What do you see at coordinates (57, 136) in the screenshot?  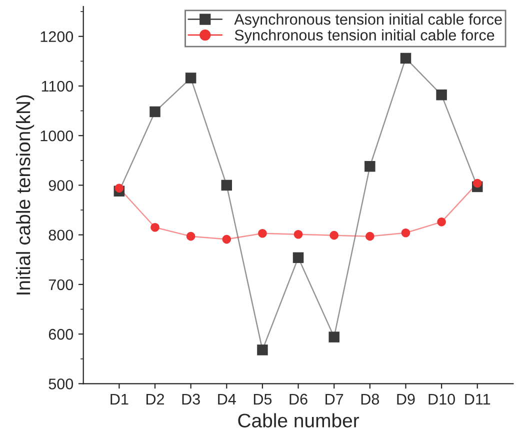 I see `y-tick-label: 1000` at bounding box center [57, 136].